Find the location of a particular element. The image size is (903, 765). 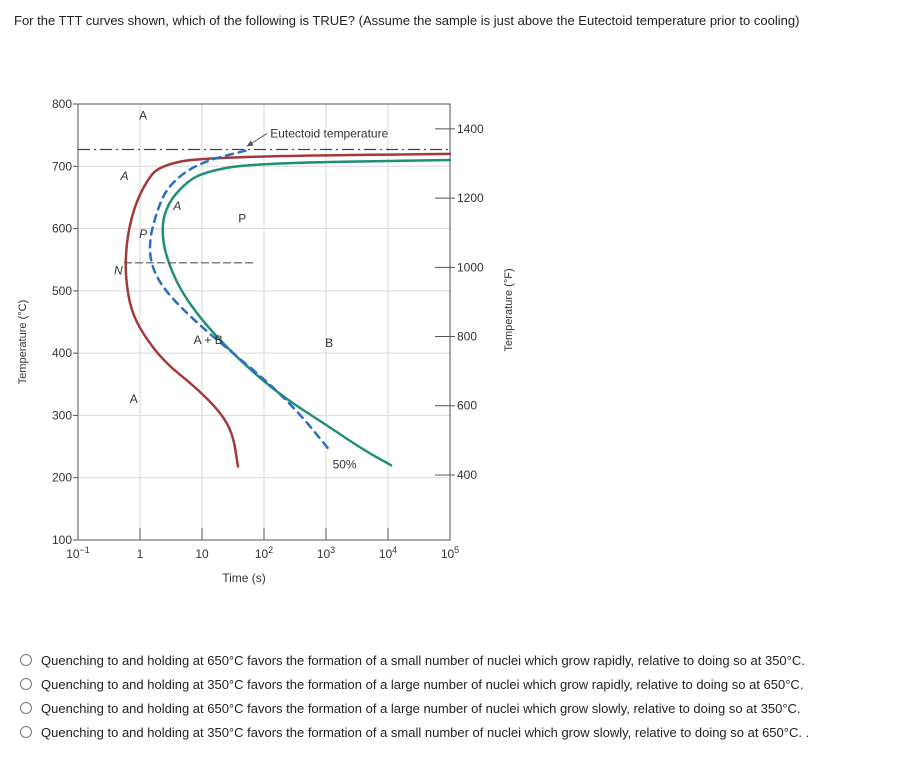

x-tick-label: 10³ is located at coordinates (326, 553).